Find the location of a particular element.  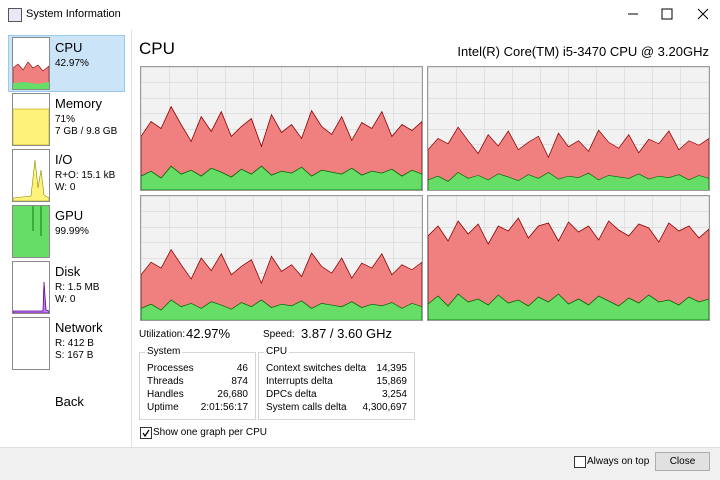

sidebar-item-name: I/O is located at coordinates (64, 159).